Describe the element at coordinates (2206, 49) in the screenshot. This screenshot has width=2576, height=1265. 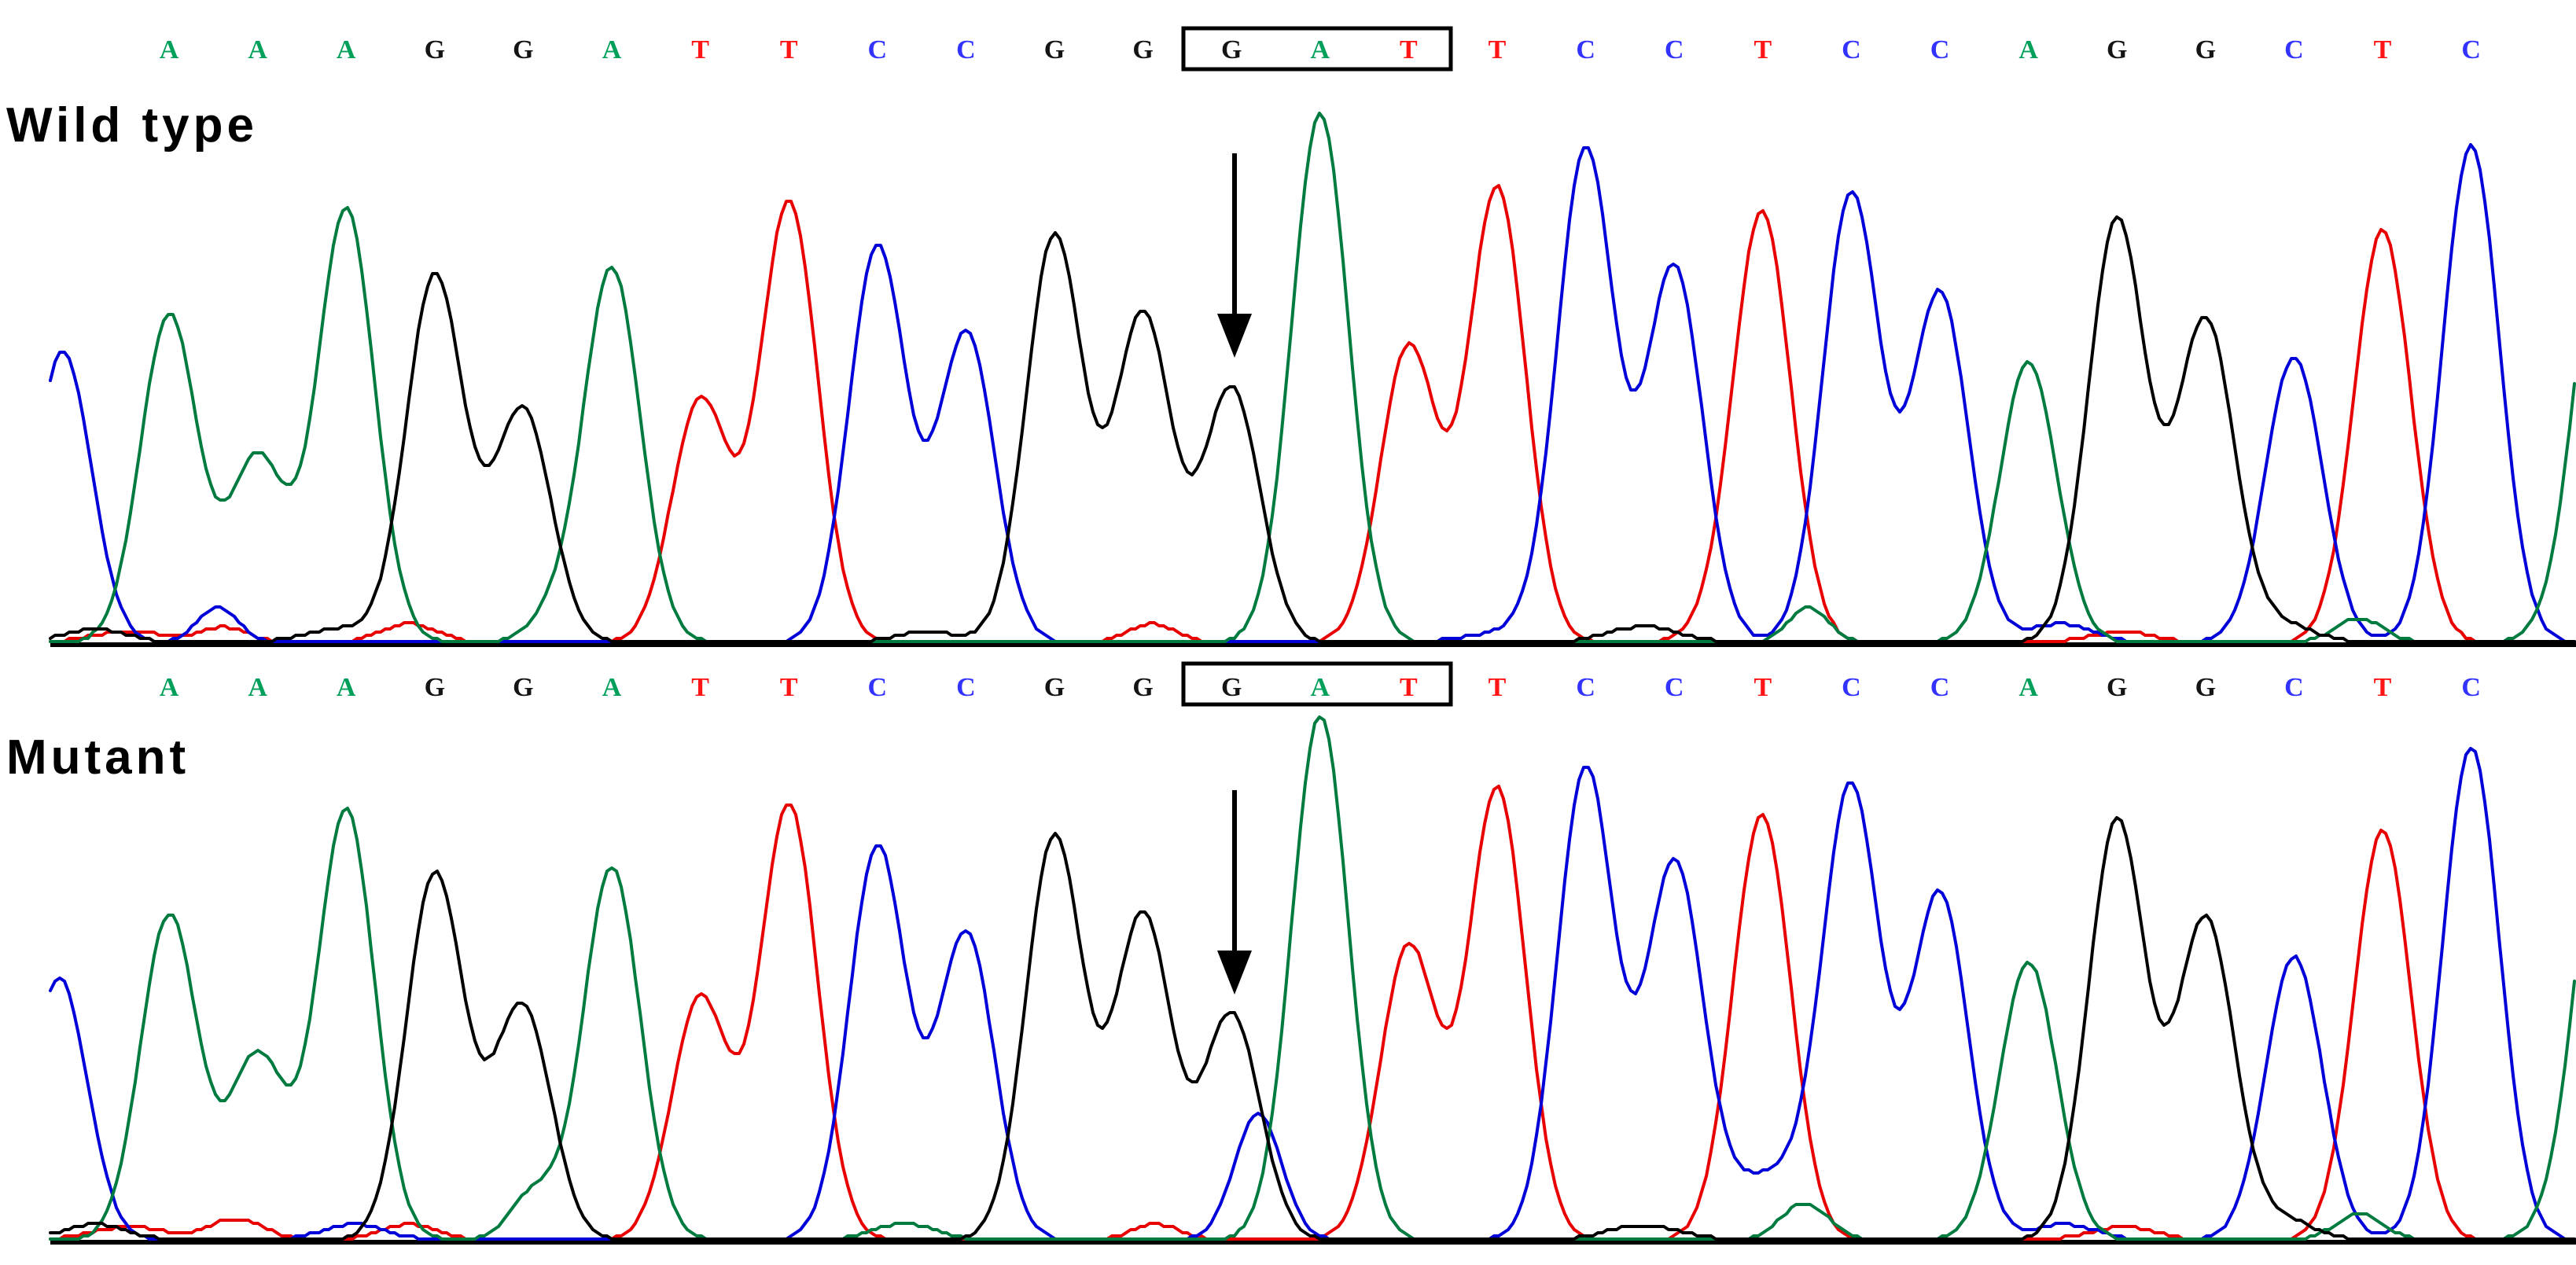
I see `wild-sequence-letter-24: G` at that location.